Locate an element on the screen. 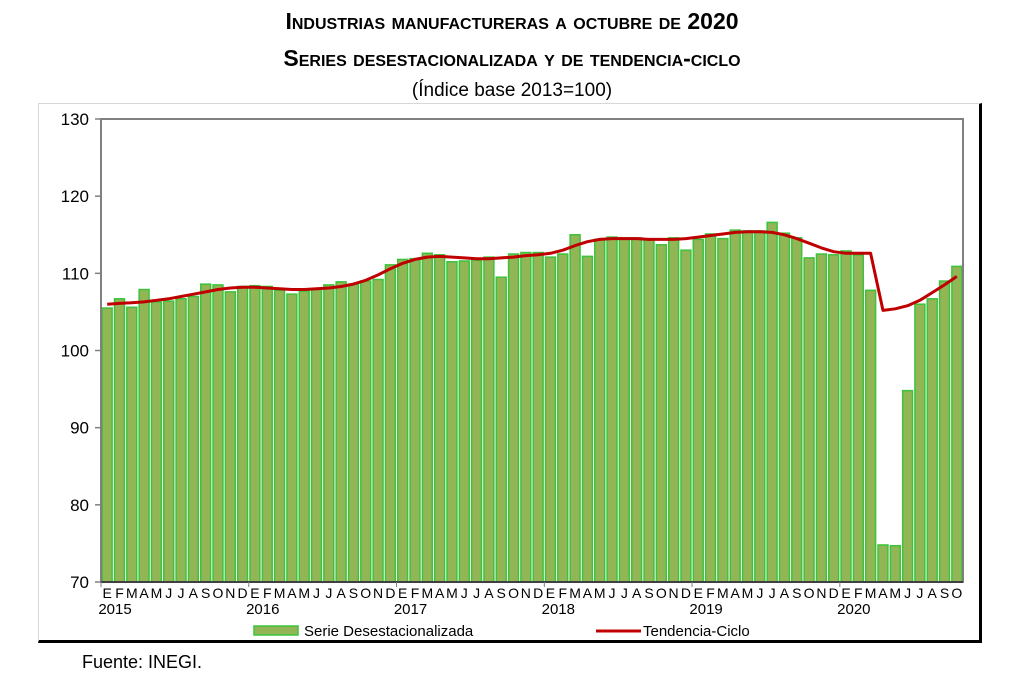  chart-subtitle: (Índice base 2013=100) is located at coordinates (512, 90).